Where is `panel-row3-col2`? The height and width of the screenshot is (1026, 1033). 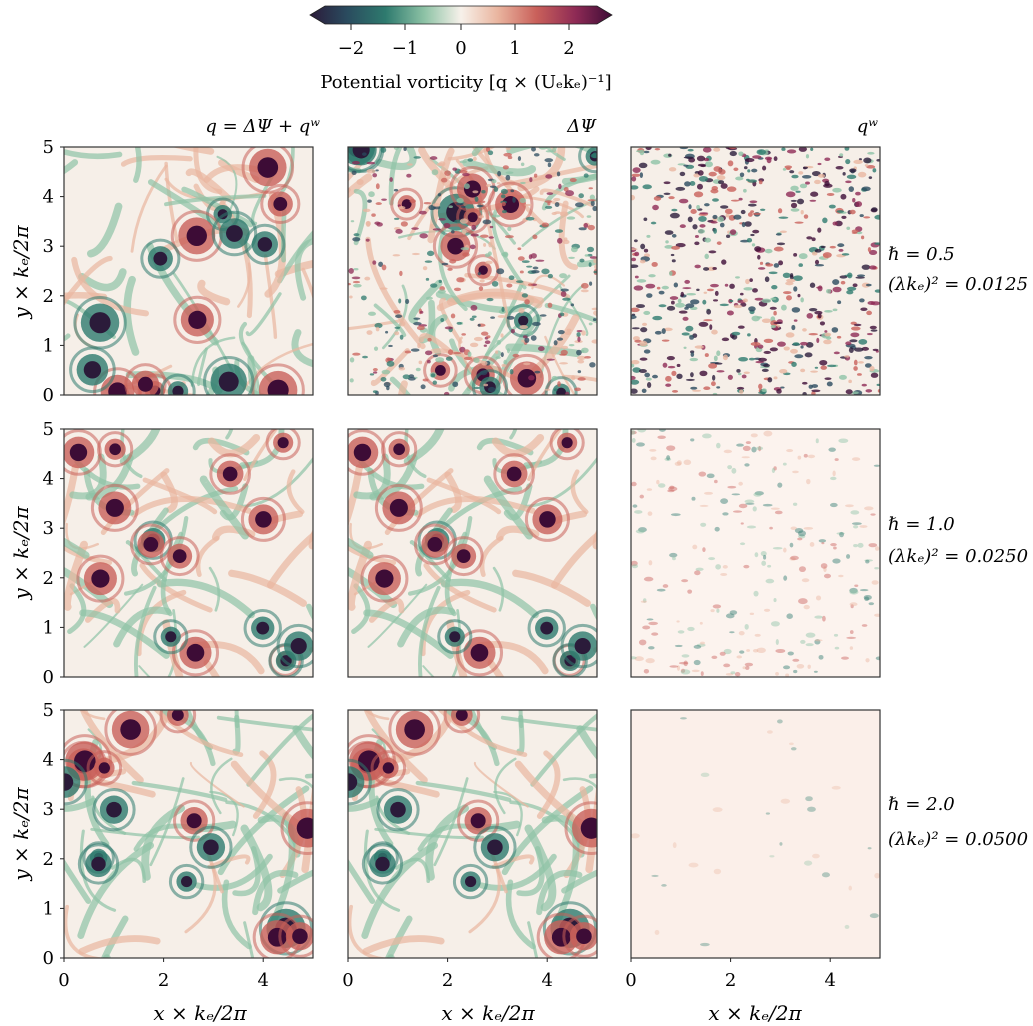 panel-row3-col2 is located at coordinates (472, 834).